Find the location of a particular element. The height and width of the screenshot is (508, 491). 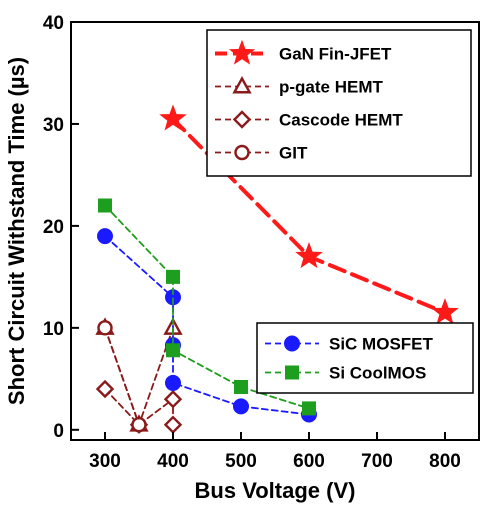

legend-label: GaN Fin-JFET is located at coordinates (335, 54).